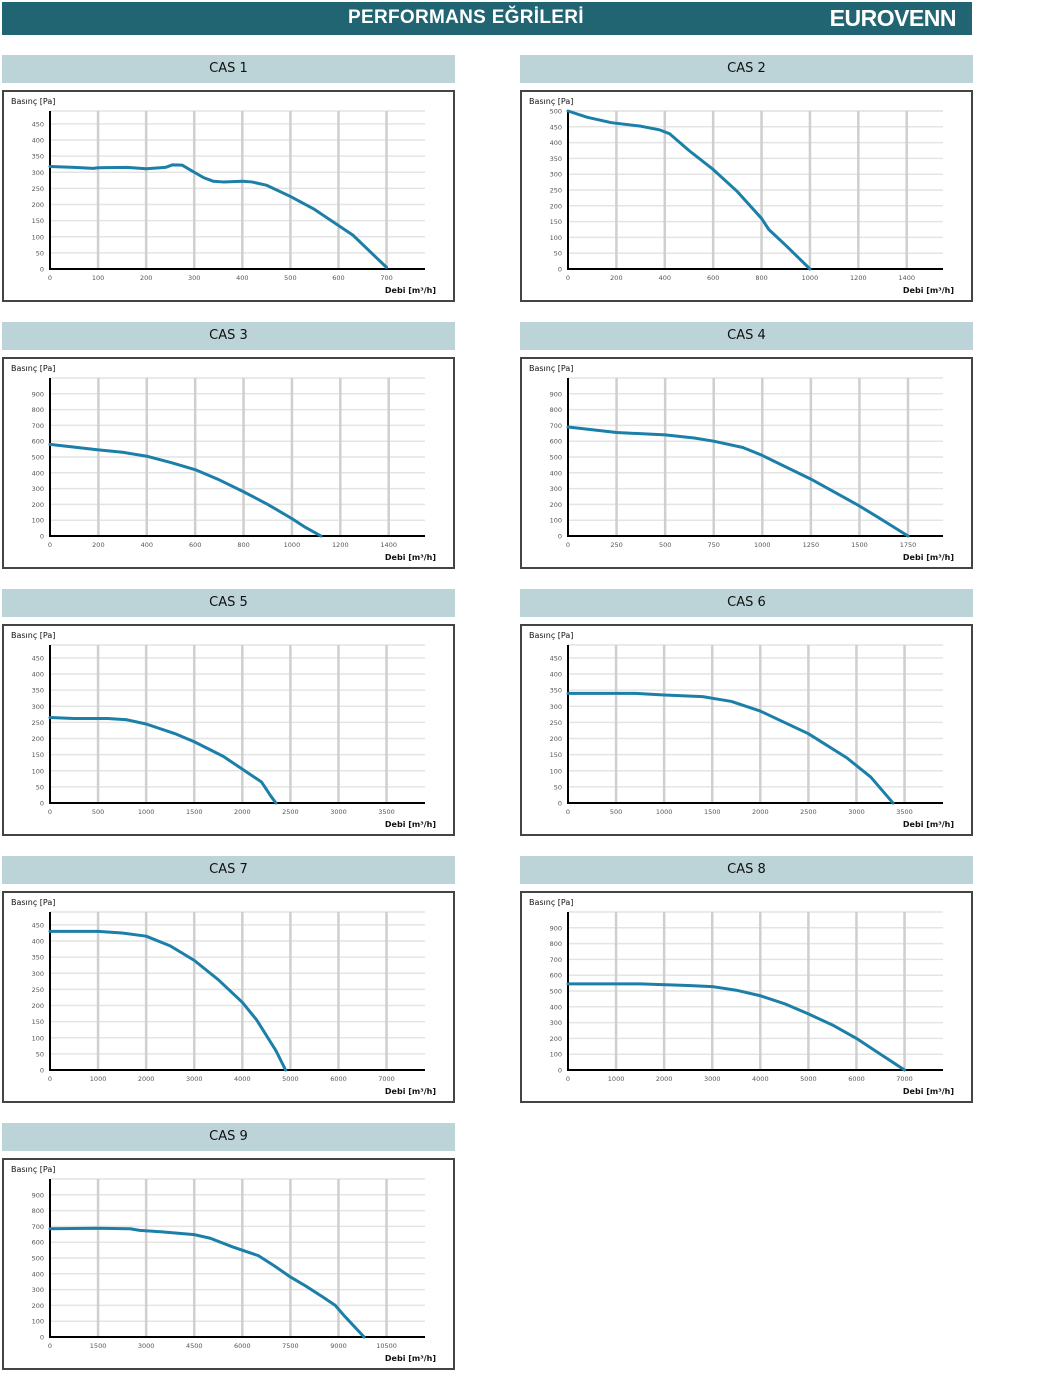 The width and height of the screenshot is (1050, 1389). I want to click on page-header: PERFORMANS EĞRİLERİ EUROVENN, so click(487, 18).